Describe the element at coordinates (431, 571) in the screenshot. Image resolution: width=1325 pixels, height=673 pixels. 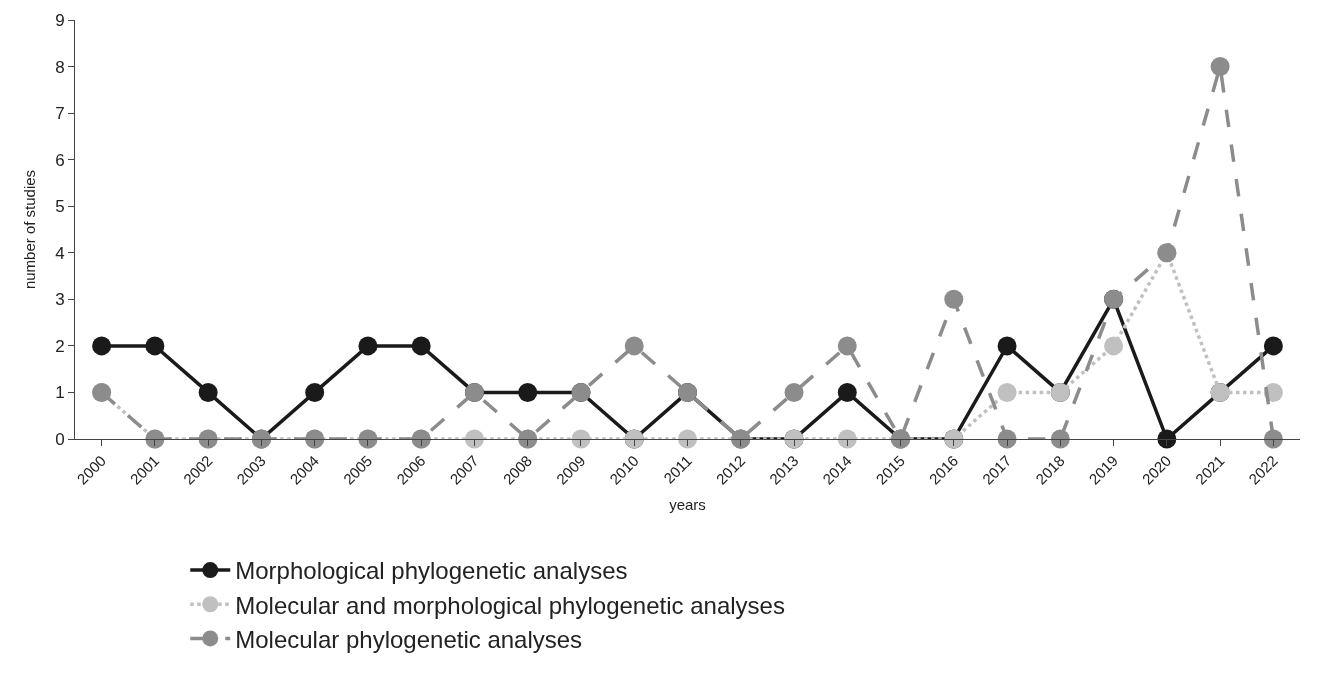
I see `legend-label: Morphological phylogenetic analyses` at that location.